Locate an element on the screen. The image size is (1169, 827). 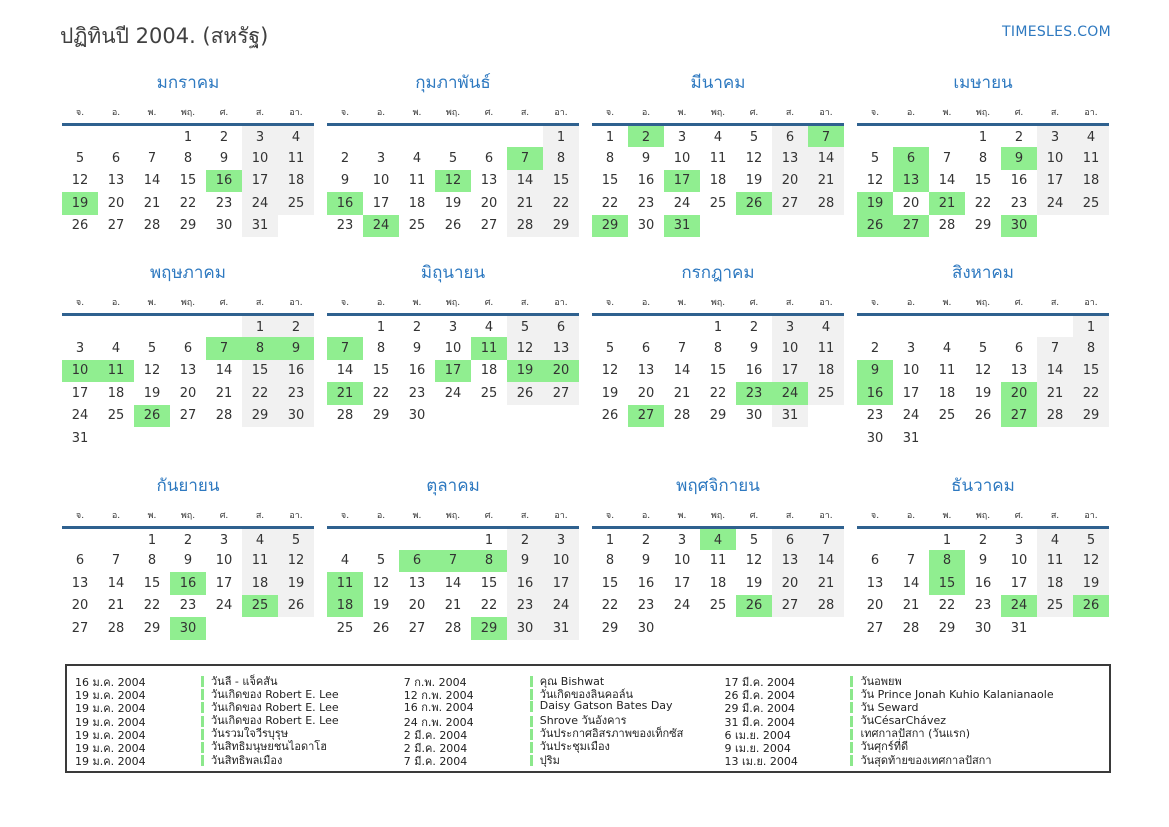
weekend-day-cell: 11 is located at coordinates (296, 158).